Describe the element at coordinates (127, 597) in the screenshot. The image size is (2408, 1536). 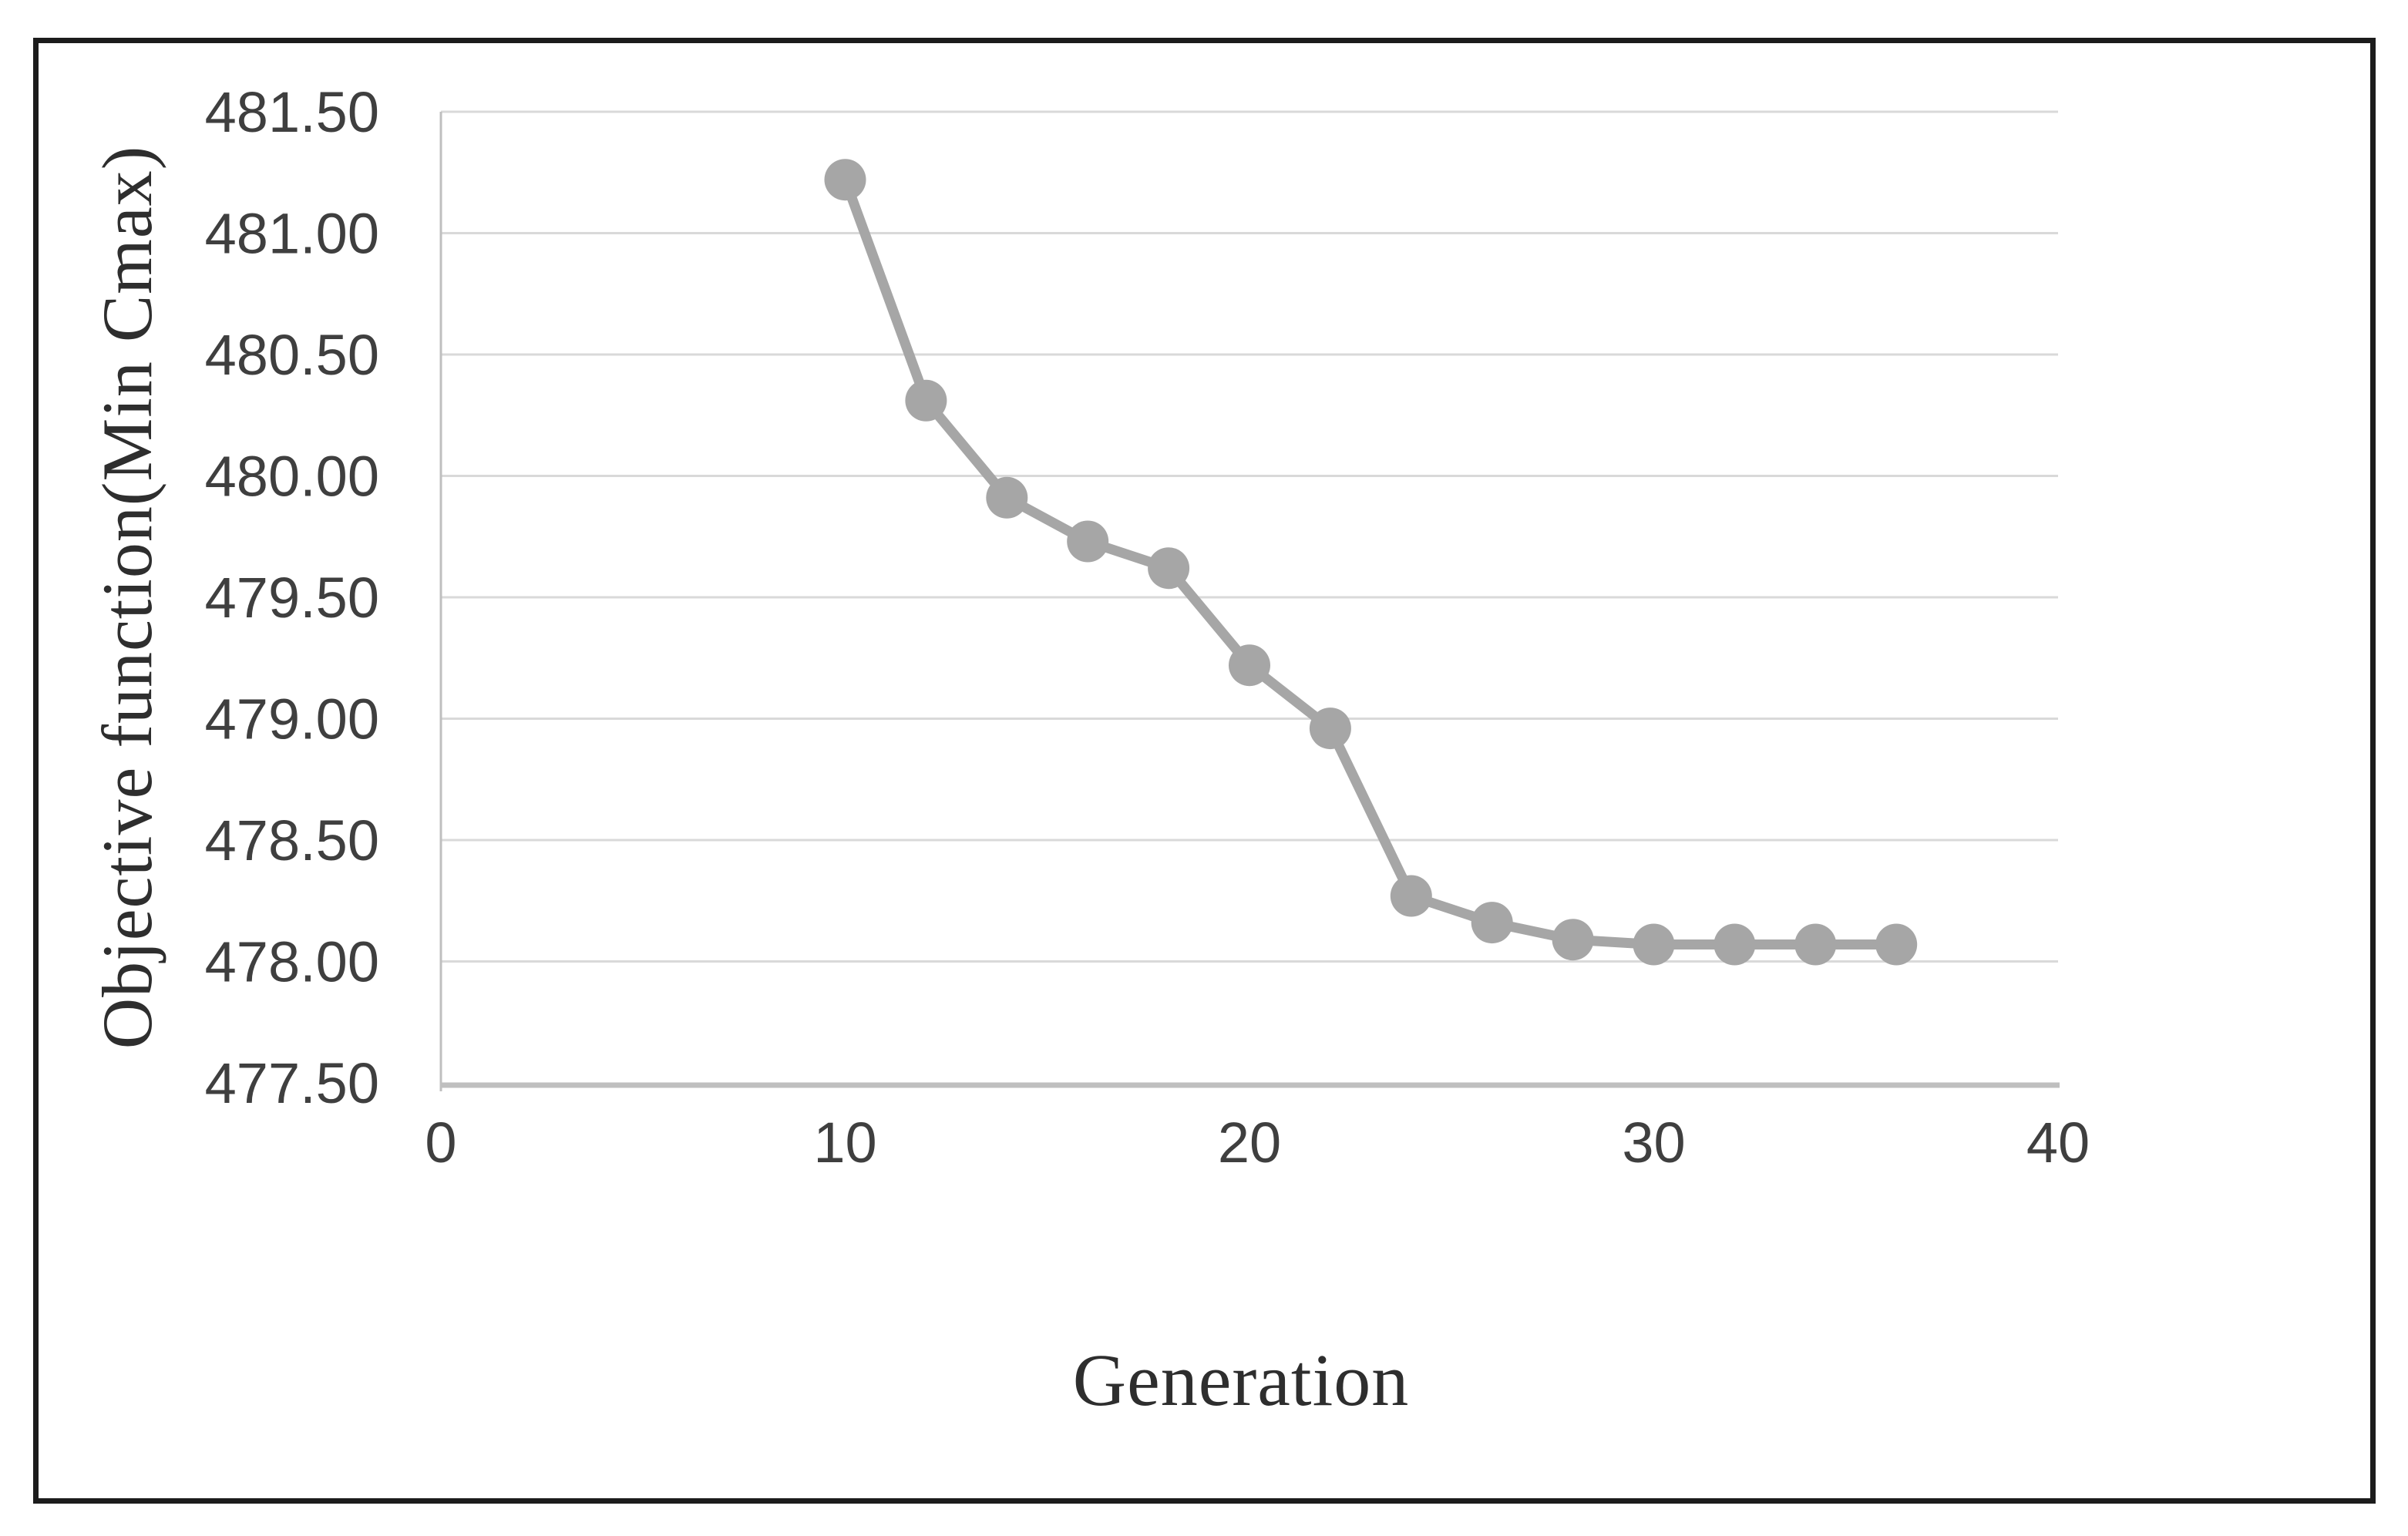
I see `y-axis-title: Objective function(Min Cmax)` at that location.